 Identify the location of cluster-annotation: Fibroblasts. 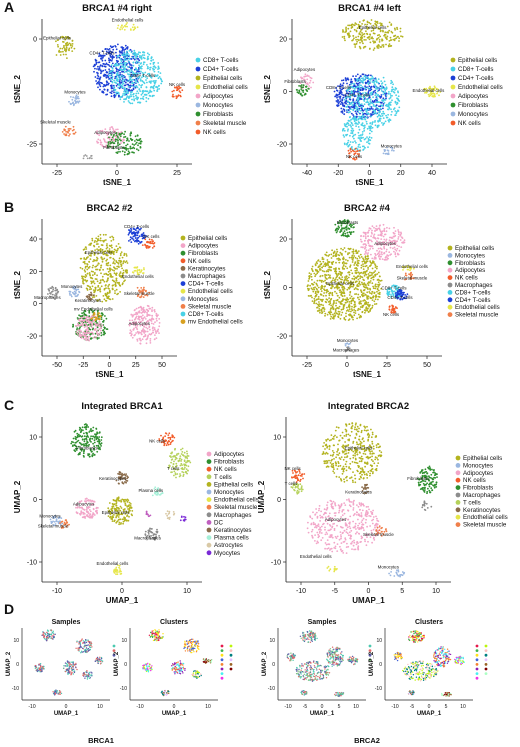
(114, 147).